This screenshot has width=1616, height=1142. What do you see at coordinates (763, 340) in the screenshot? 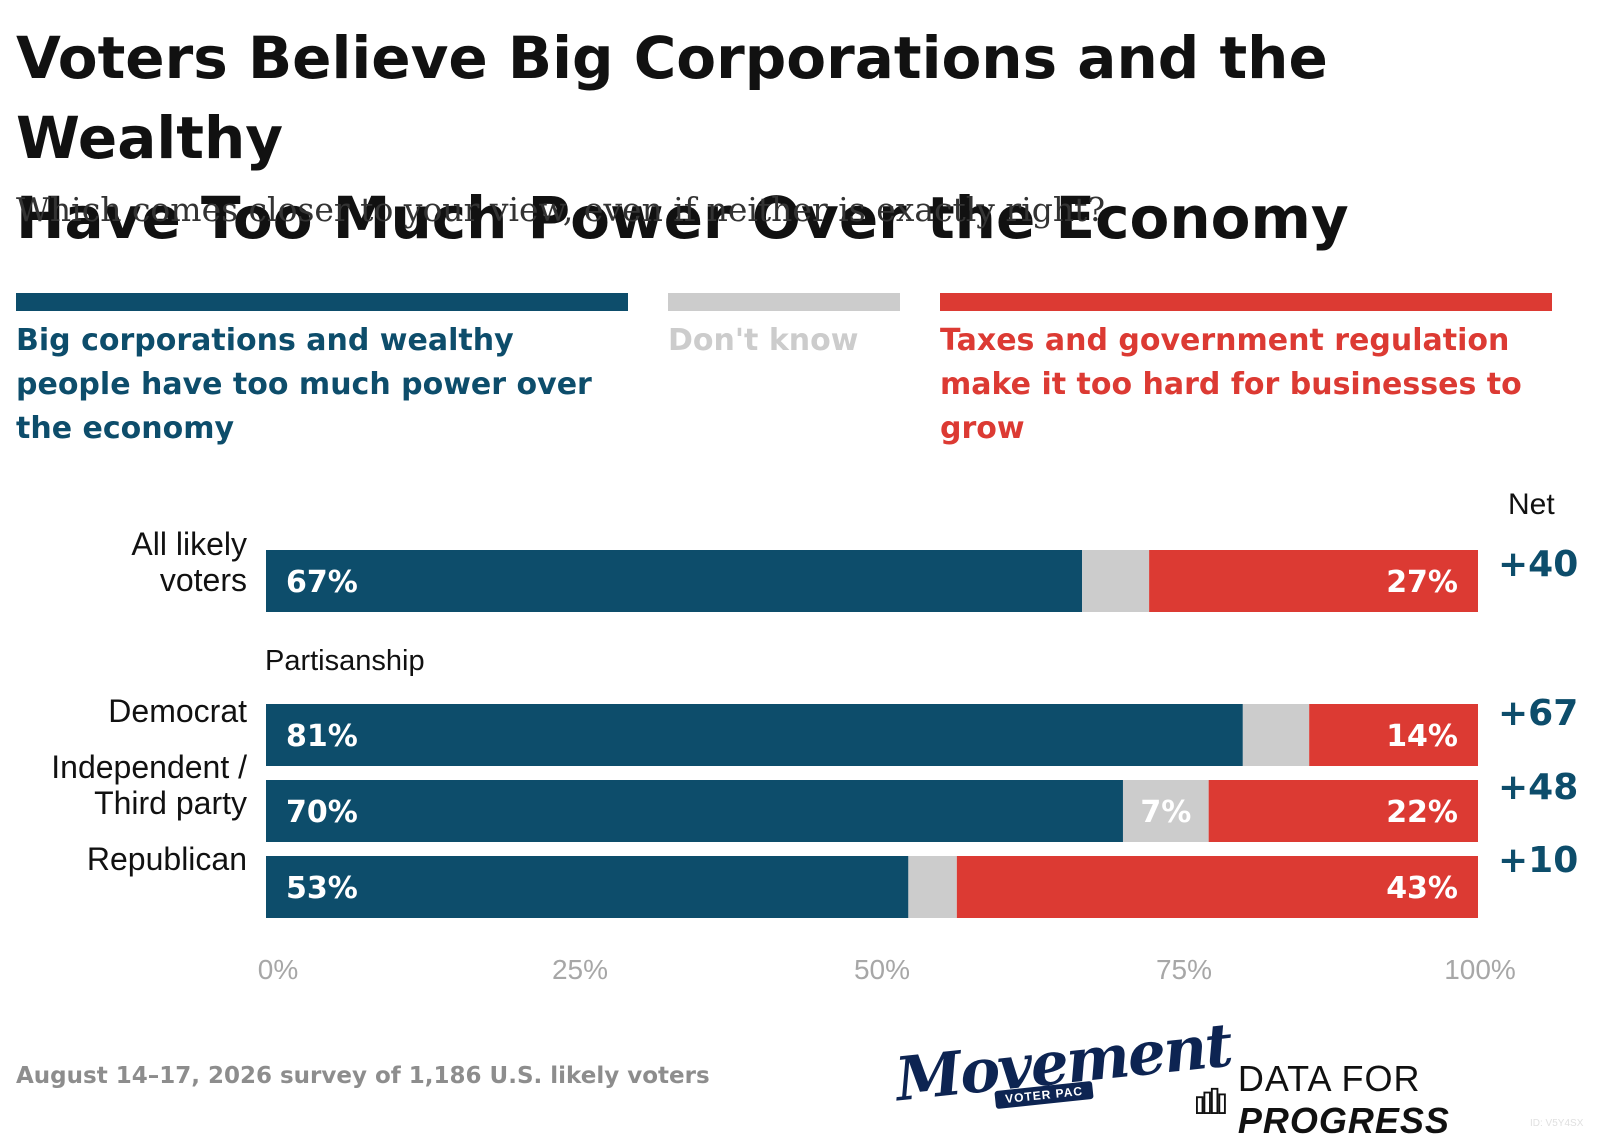
I see `legend-label-dont-know: Don't know` at bounding box center [763, 340].